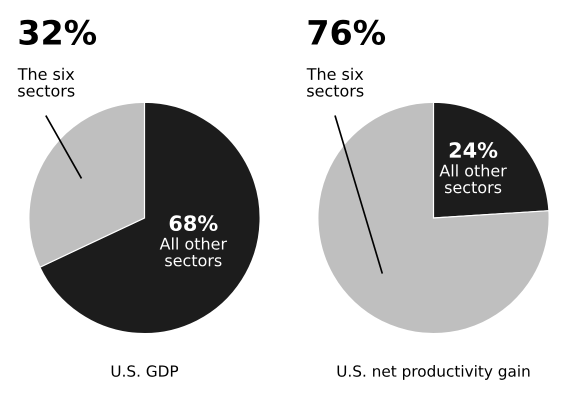 This screenshot has width=578, height=418. Describe the element at coordinates (474, 150) in the screenshot. I see `data-label: 24%` at that location.